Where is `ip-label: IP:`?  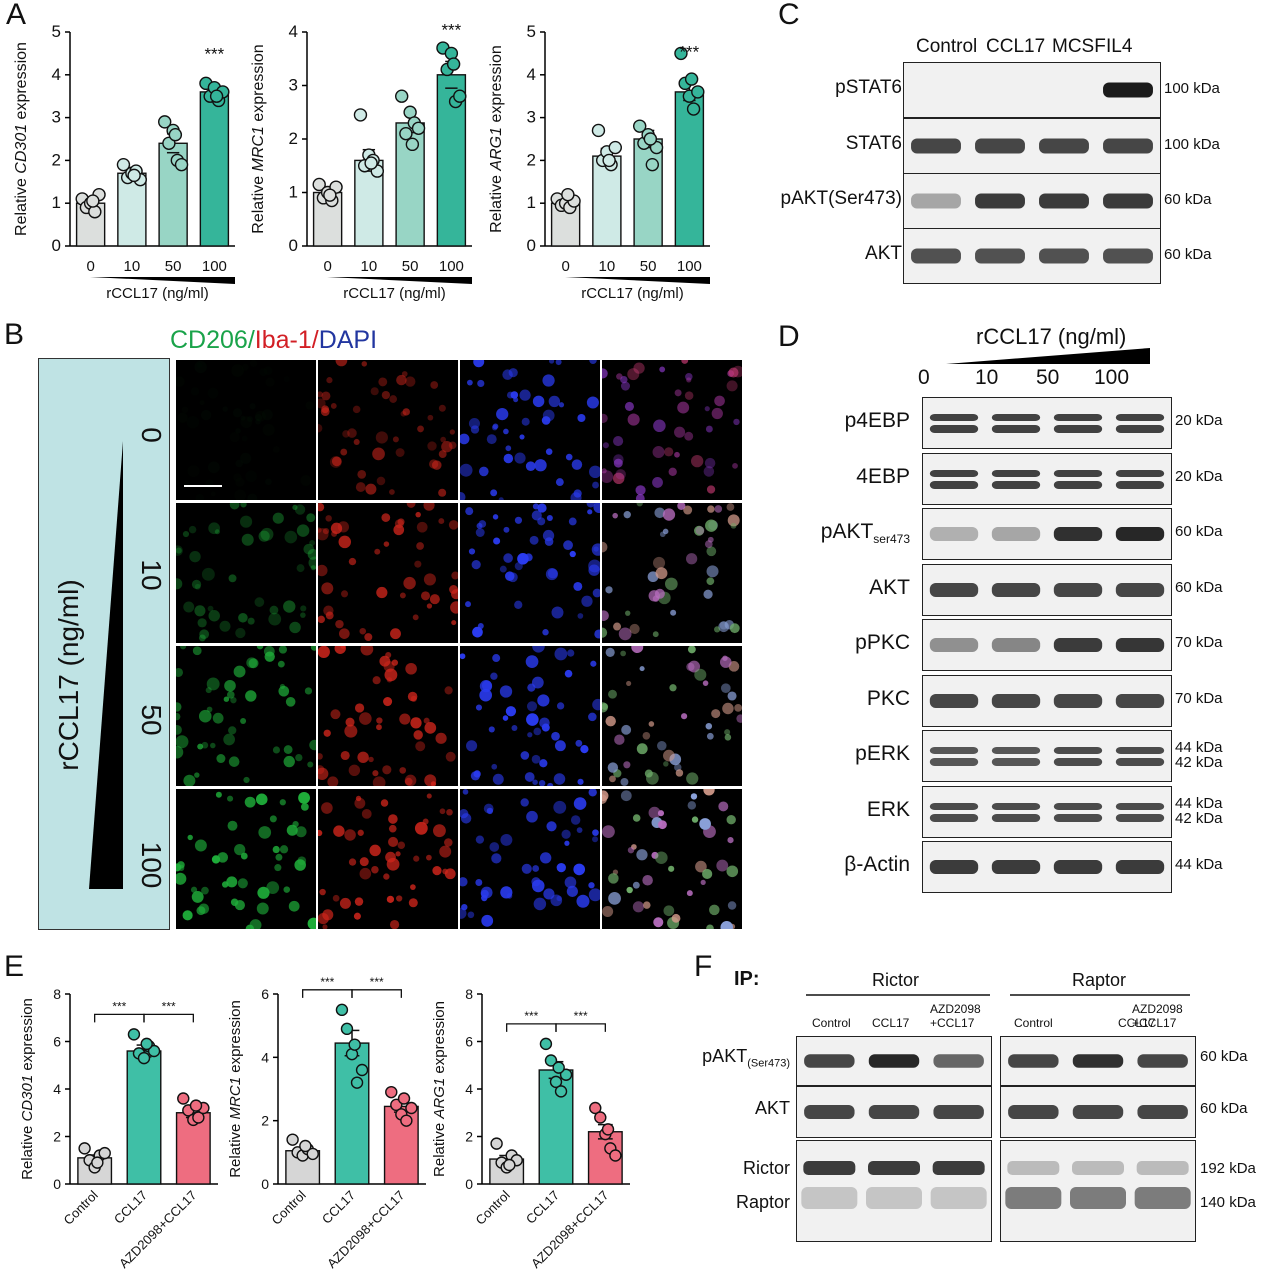
ip-label: IP: is located at coordinates (747, 979).